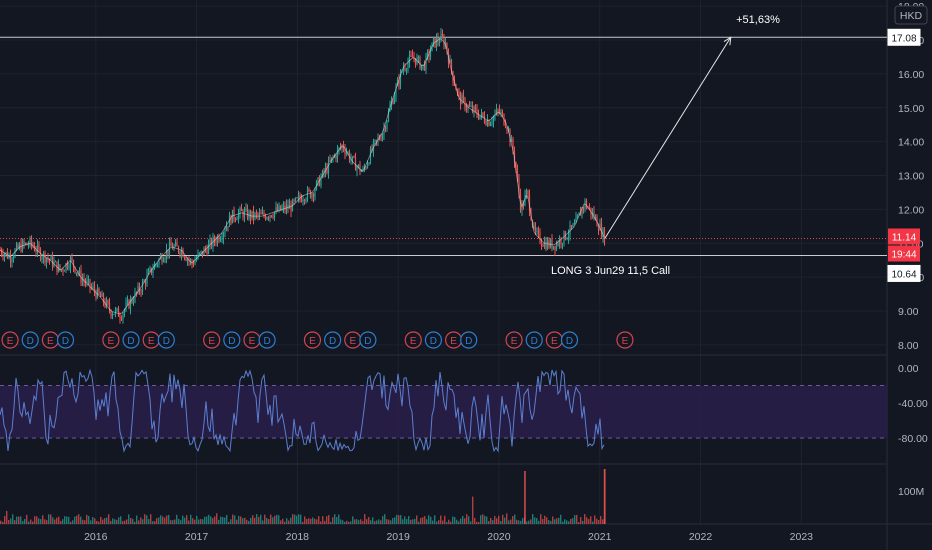  What do you see at coordinates (911, 15) in the screenshot?
I see `currency-button: HKD` at bounding box center [911, 15].